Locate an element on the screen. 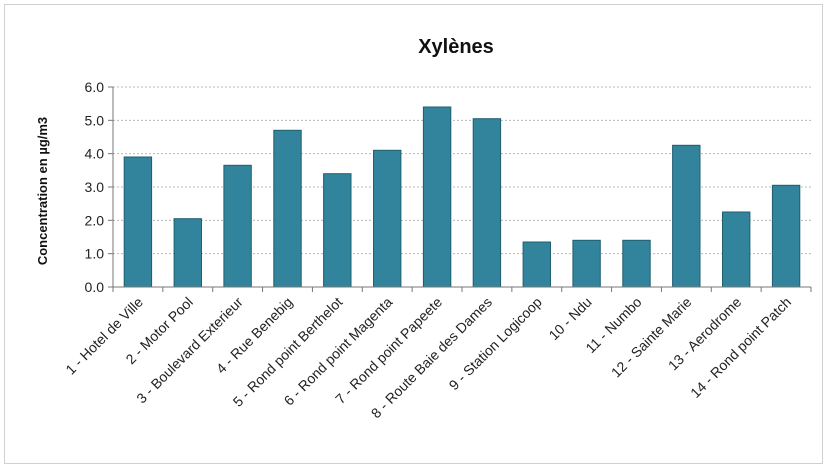  y-tick-label: 2.0 is located at coordinates (95, 220).